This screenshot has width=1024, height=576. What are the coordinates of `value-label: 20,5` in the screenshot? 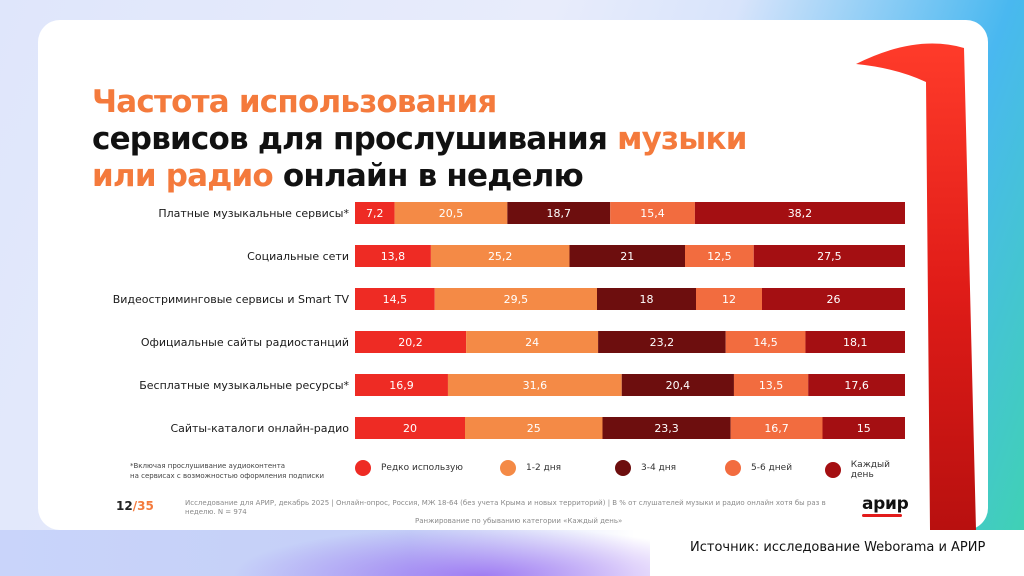 It's located at (451, 213).